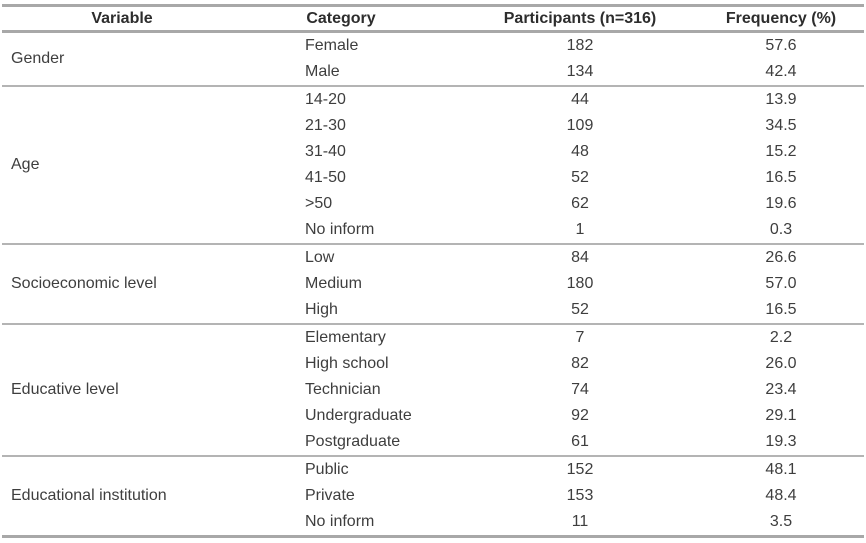 This screenshot has width=866, height=543. Describe the element at coordinates (580, 521) in the screenshot. I see `participants-cell: 11` at that location.